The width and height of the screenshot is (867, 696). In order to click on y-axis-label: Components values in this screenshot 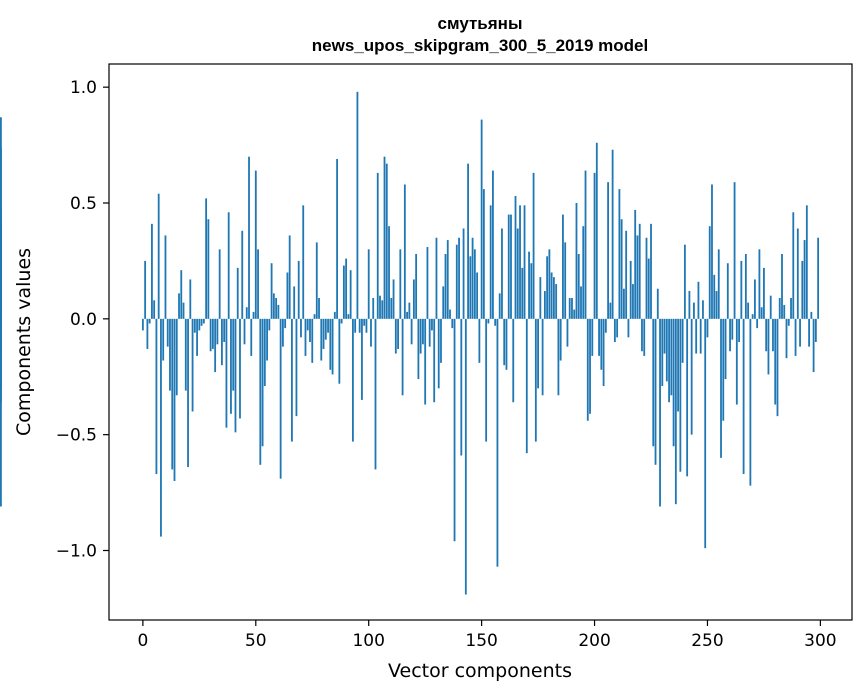, I will do `click(24, 342)`.